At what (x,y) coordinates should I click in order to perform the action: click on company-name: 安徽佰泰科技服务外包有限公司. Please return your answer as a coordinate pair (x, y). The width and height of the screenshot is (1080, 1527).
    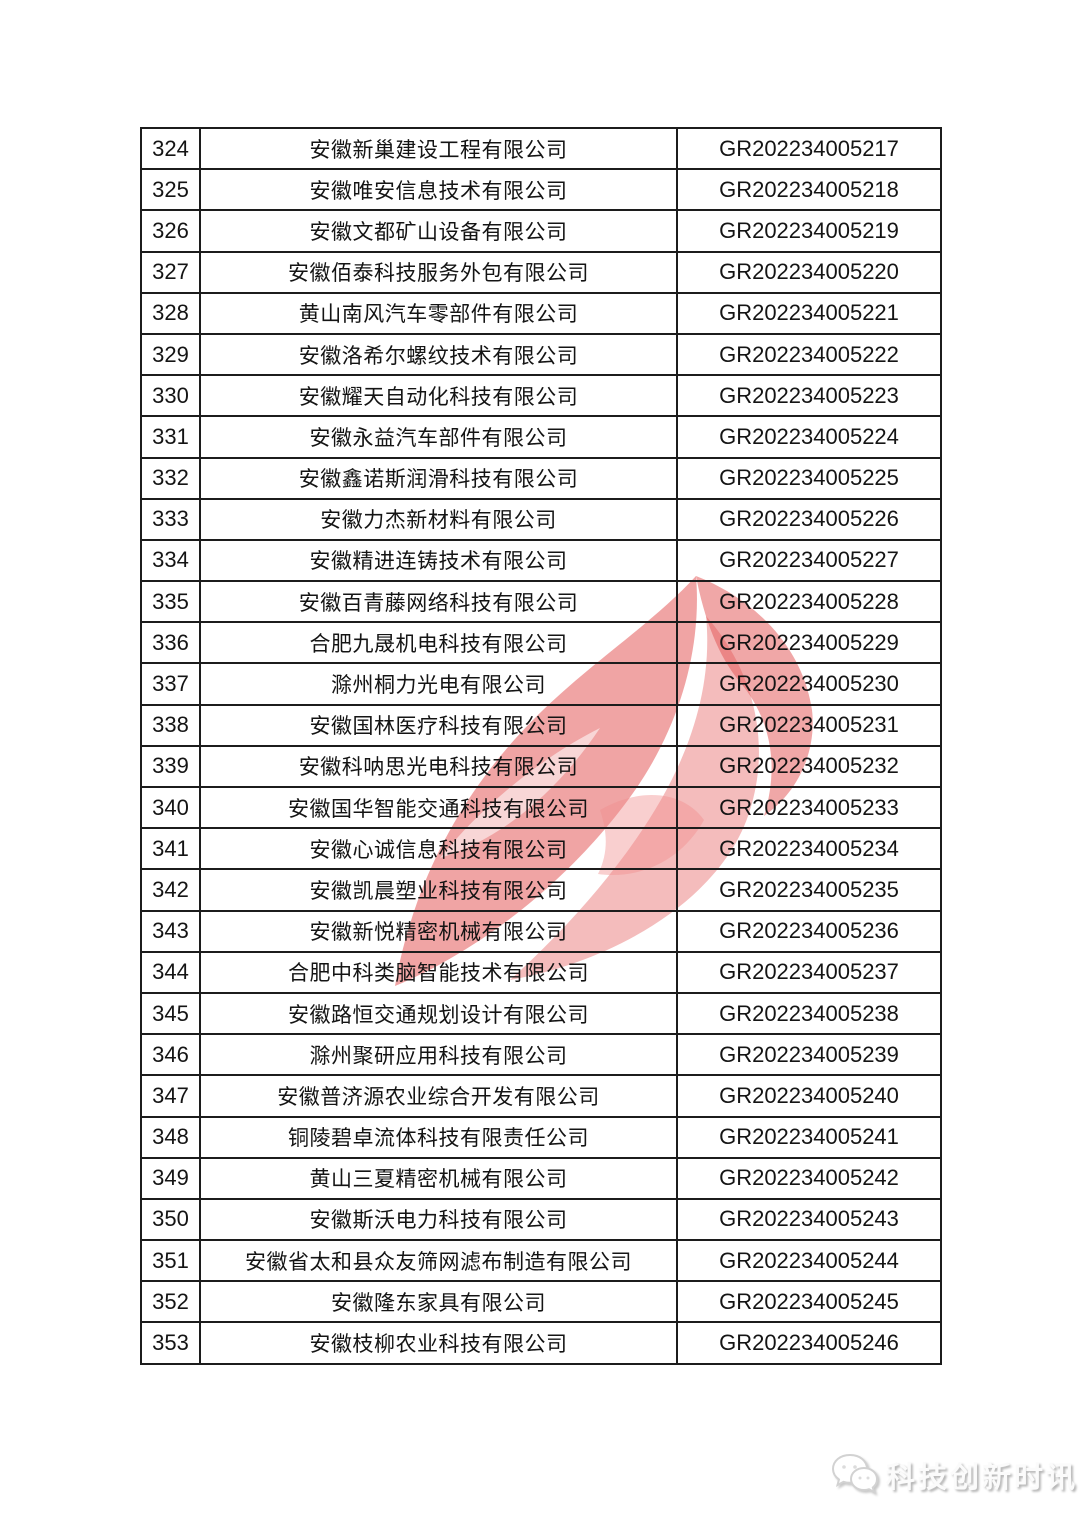
    Looking at the image, I should click on (438, 272).